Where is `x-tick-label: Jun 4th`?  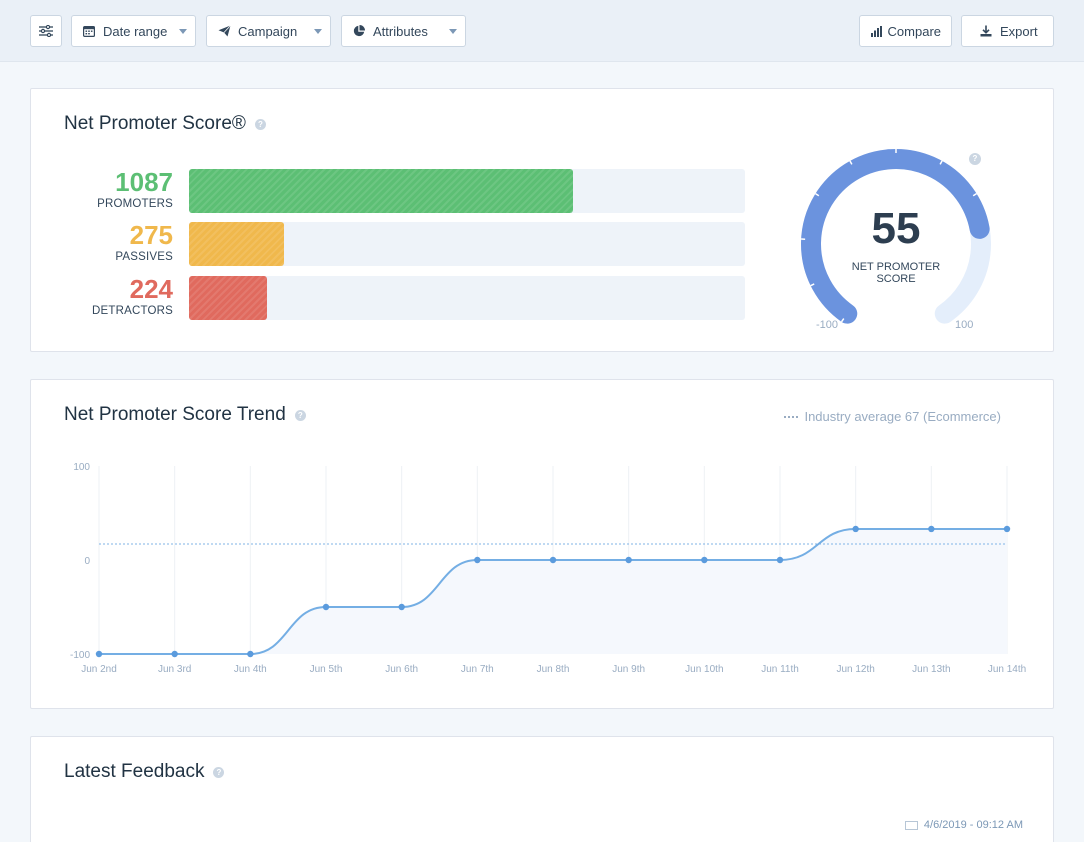 x-tick-label: Jun 4th is located at coordinates (250, 669).